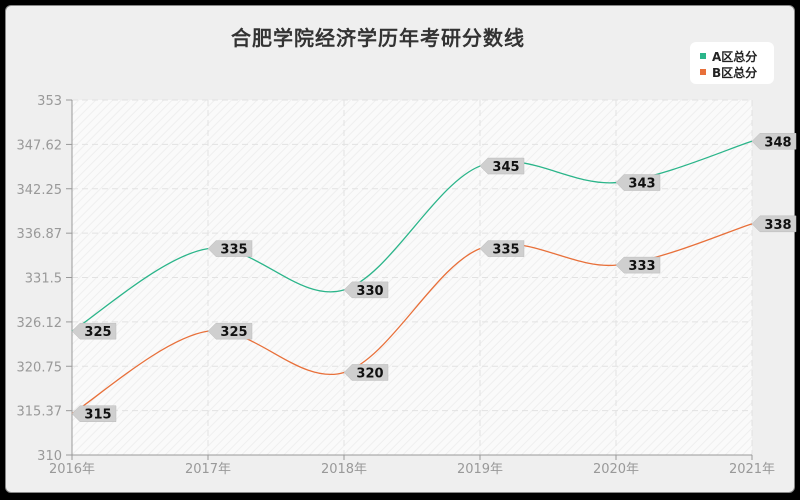 The height and width of the screenshot is (500, 800). I want to click on svg-text: 345, so click(505, 167).